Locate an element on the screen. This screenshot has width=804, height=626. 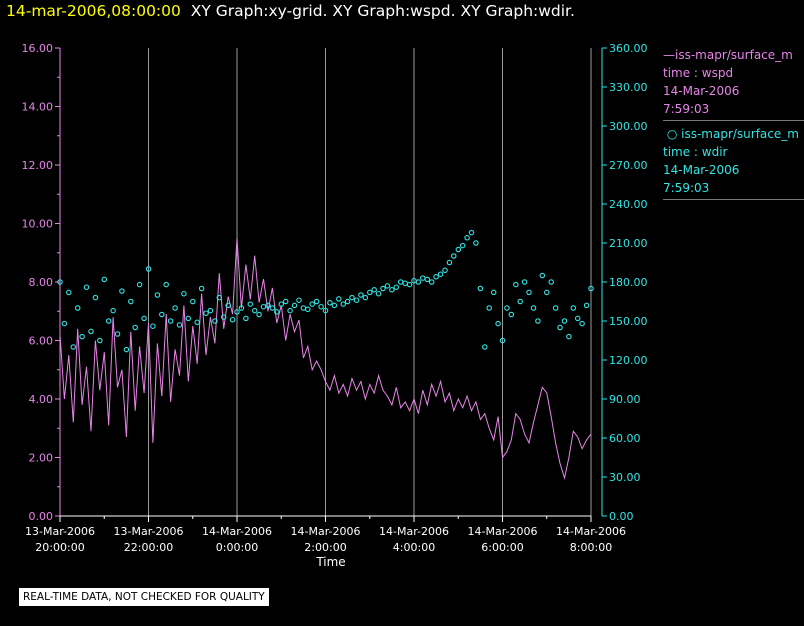
right-tick-label-3: 90.00 is located at coordinates (625, 399).